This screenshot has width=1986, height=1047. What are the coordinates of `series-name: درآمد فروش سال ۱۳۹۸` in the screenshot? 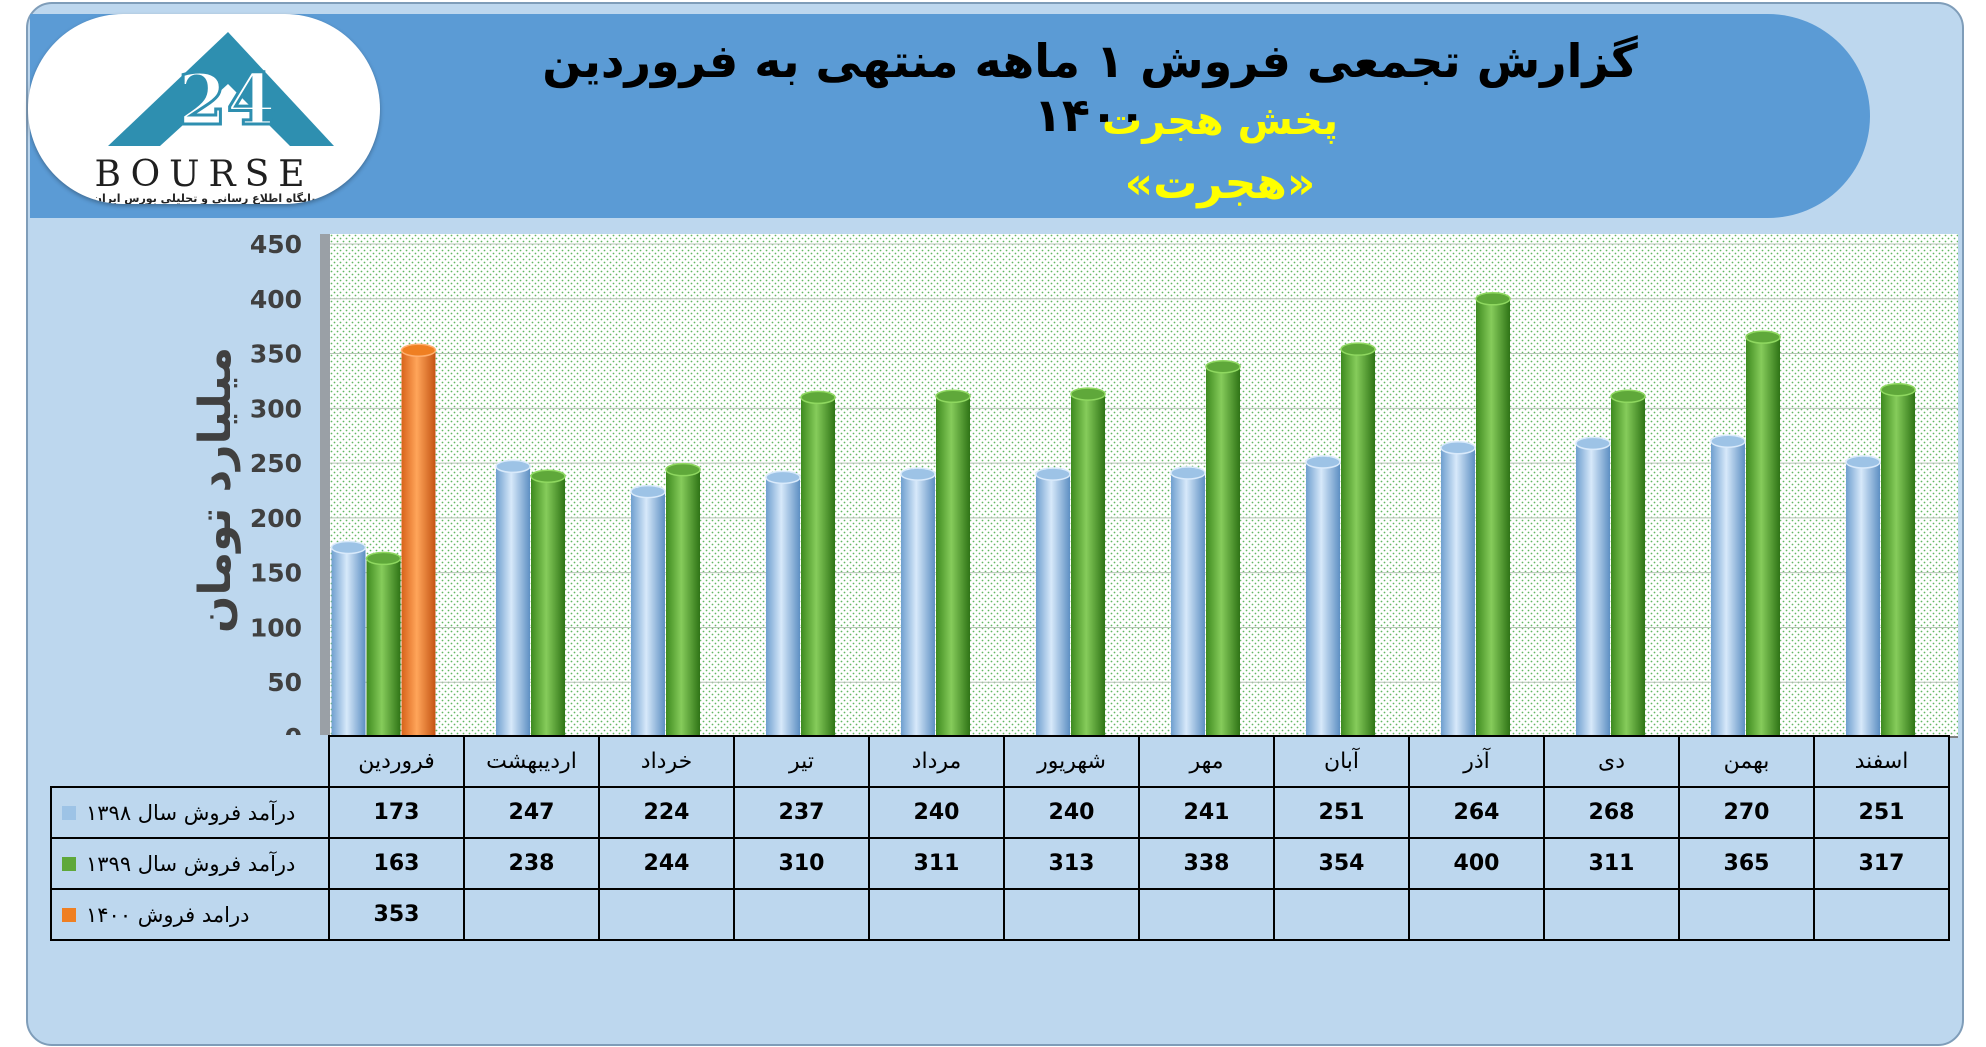 It's located at (191, 813).